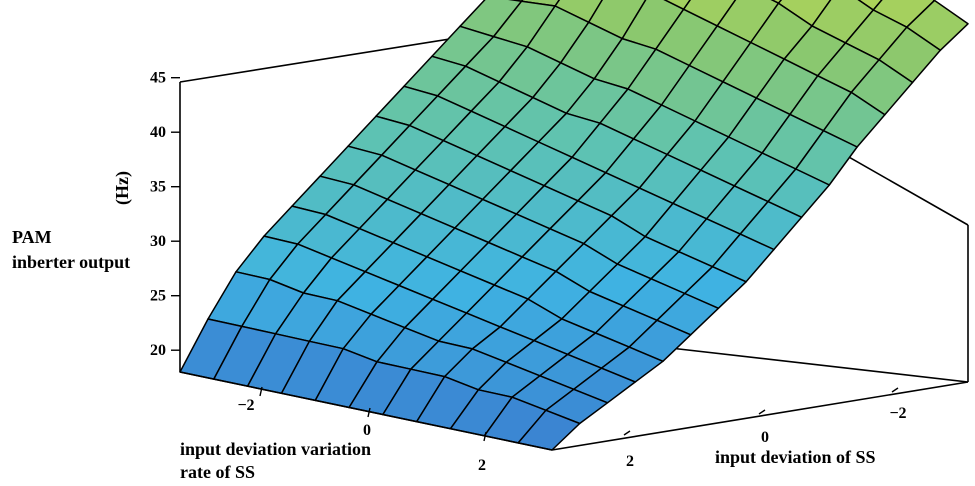 The height and width of the screenshot is (486, 975). I want to click on z-axis-label-line2: inberter output, so click(71, 262).